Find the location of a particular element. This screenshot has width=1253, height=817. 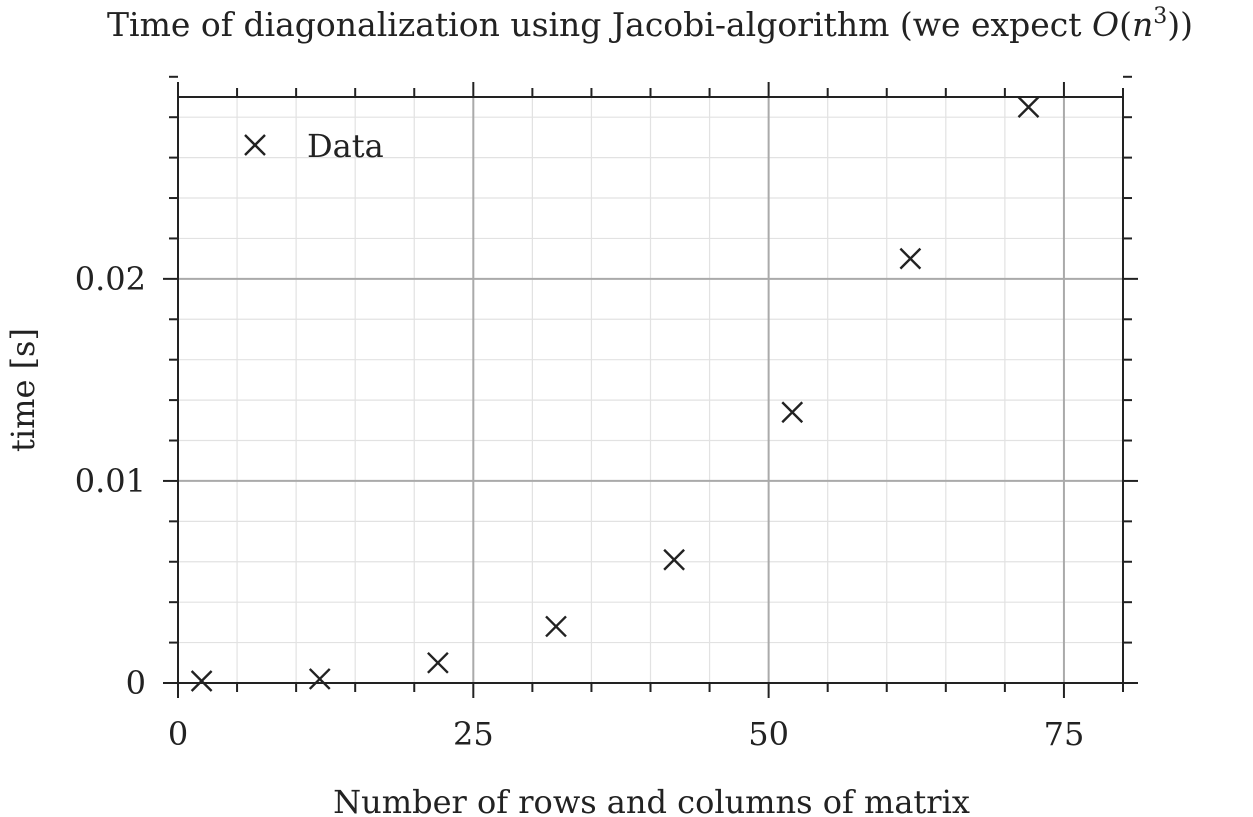

y-tick-label: 0.01 is located at coordinates (110, 481).